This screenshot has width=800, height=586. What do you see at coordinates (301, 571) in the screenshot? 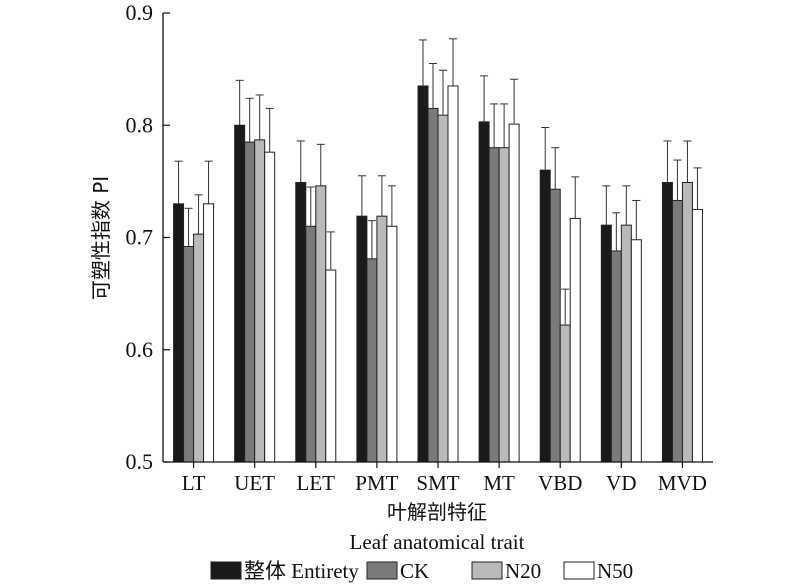
I see `legend-label-1: 整体 Entirety` at bounding box center [301, 571].